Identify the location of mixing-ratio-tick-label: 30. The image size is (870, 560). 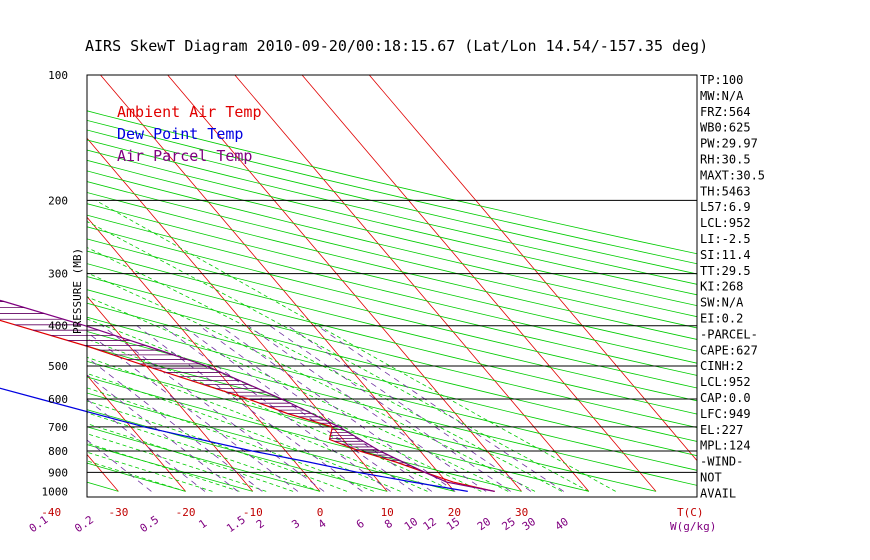
(529, 524).